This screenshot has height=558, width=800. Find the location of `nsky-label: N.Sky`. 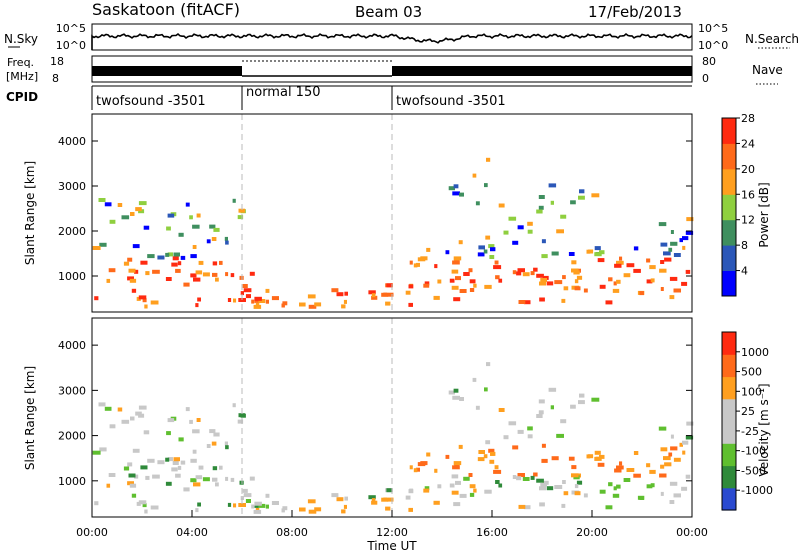

nsky-label: N.Sky is located at coordinates (21, 39).